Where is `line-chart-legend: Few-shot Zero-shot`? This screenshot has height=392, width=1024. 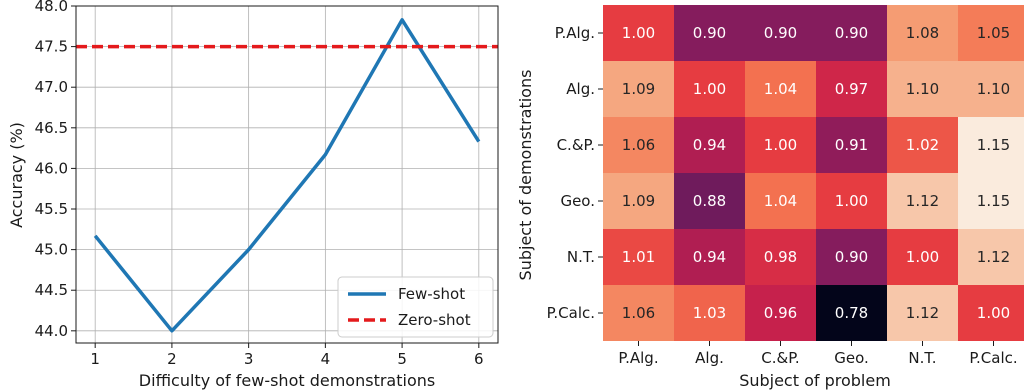 line-chart-legend: Few-shot Zero-shot is located at coordinates (415, 307).